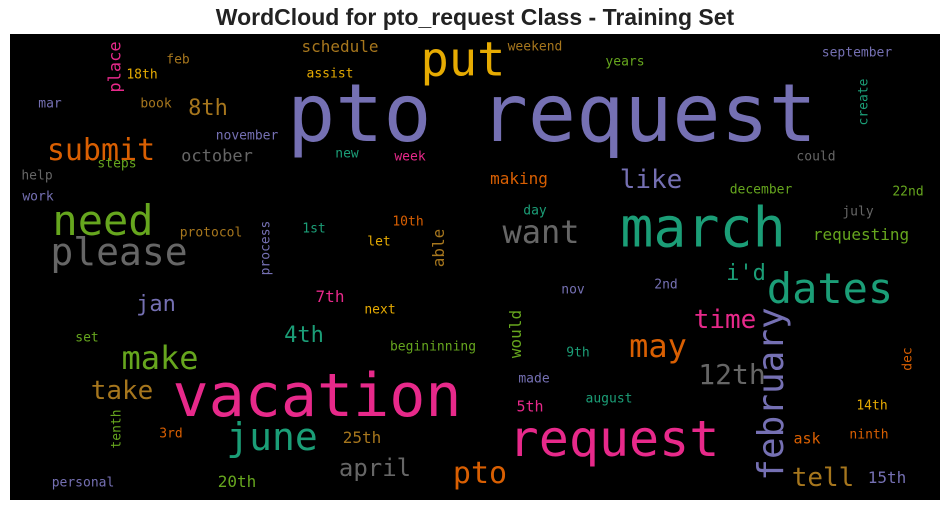 This screenshot has height=511, width=950. What do you see at coordinates (519, 178) in the screenshot?
I see `word-making: making` at bounding box center [519, 178].